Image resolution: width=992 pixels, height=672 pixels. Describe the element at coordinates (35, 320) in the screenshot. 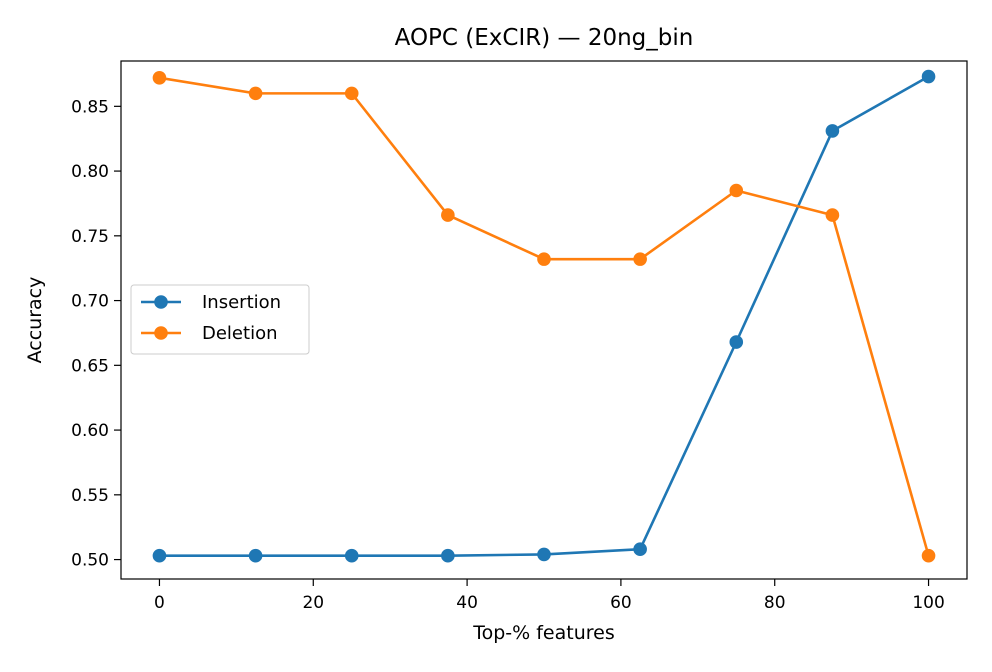

I see `y-axis-label: Accuracy` at that location.